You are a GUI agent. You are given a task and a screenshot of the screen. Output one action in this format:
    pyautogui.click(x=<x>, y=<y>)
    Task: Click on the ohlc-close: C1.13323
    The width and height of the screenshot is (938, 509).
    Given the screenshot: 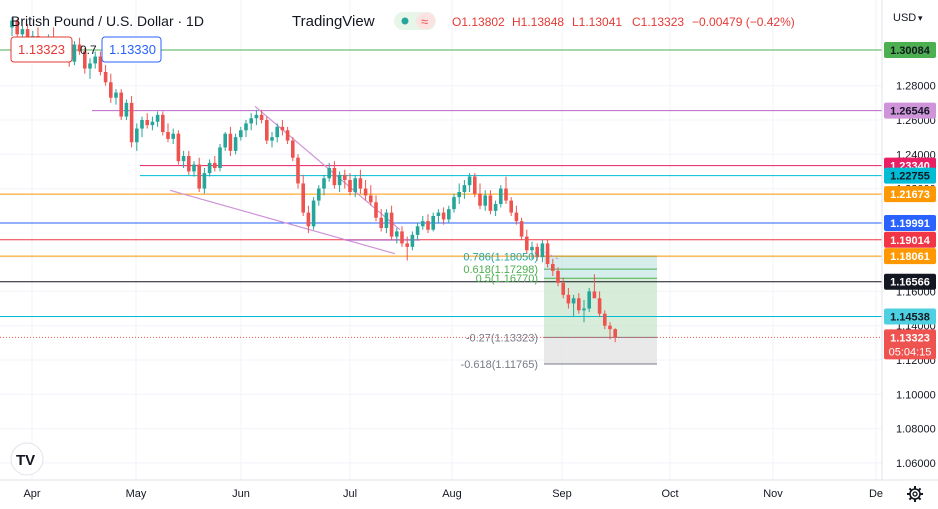 What is the action you would take?
    pyautogui.click(x=658, y=22)
    